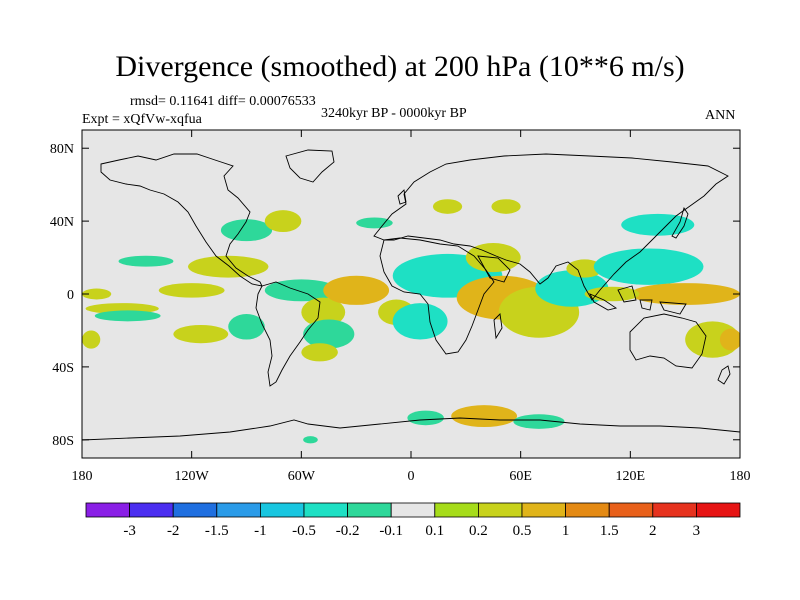 The height and width of the screenshot is (600, 800). I want to click on colorbar-label-9: 0.5, so click(522, 531).